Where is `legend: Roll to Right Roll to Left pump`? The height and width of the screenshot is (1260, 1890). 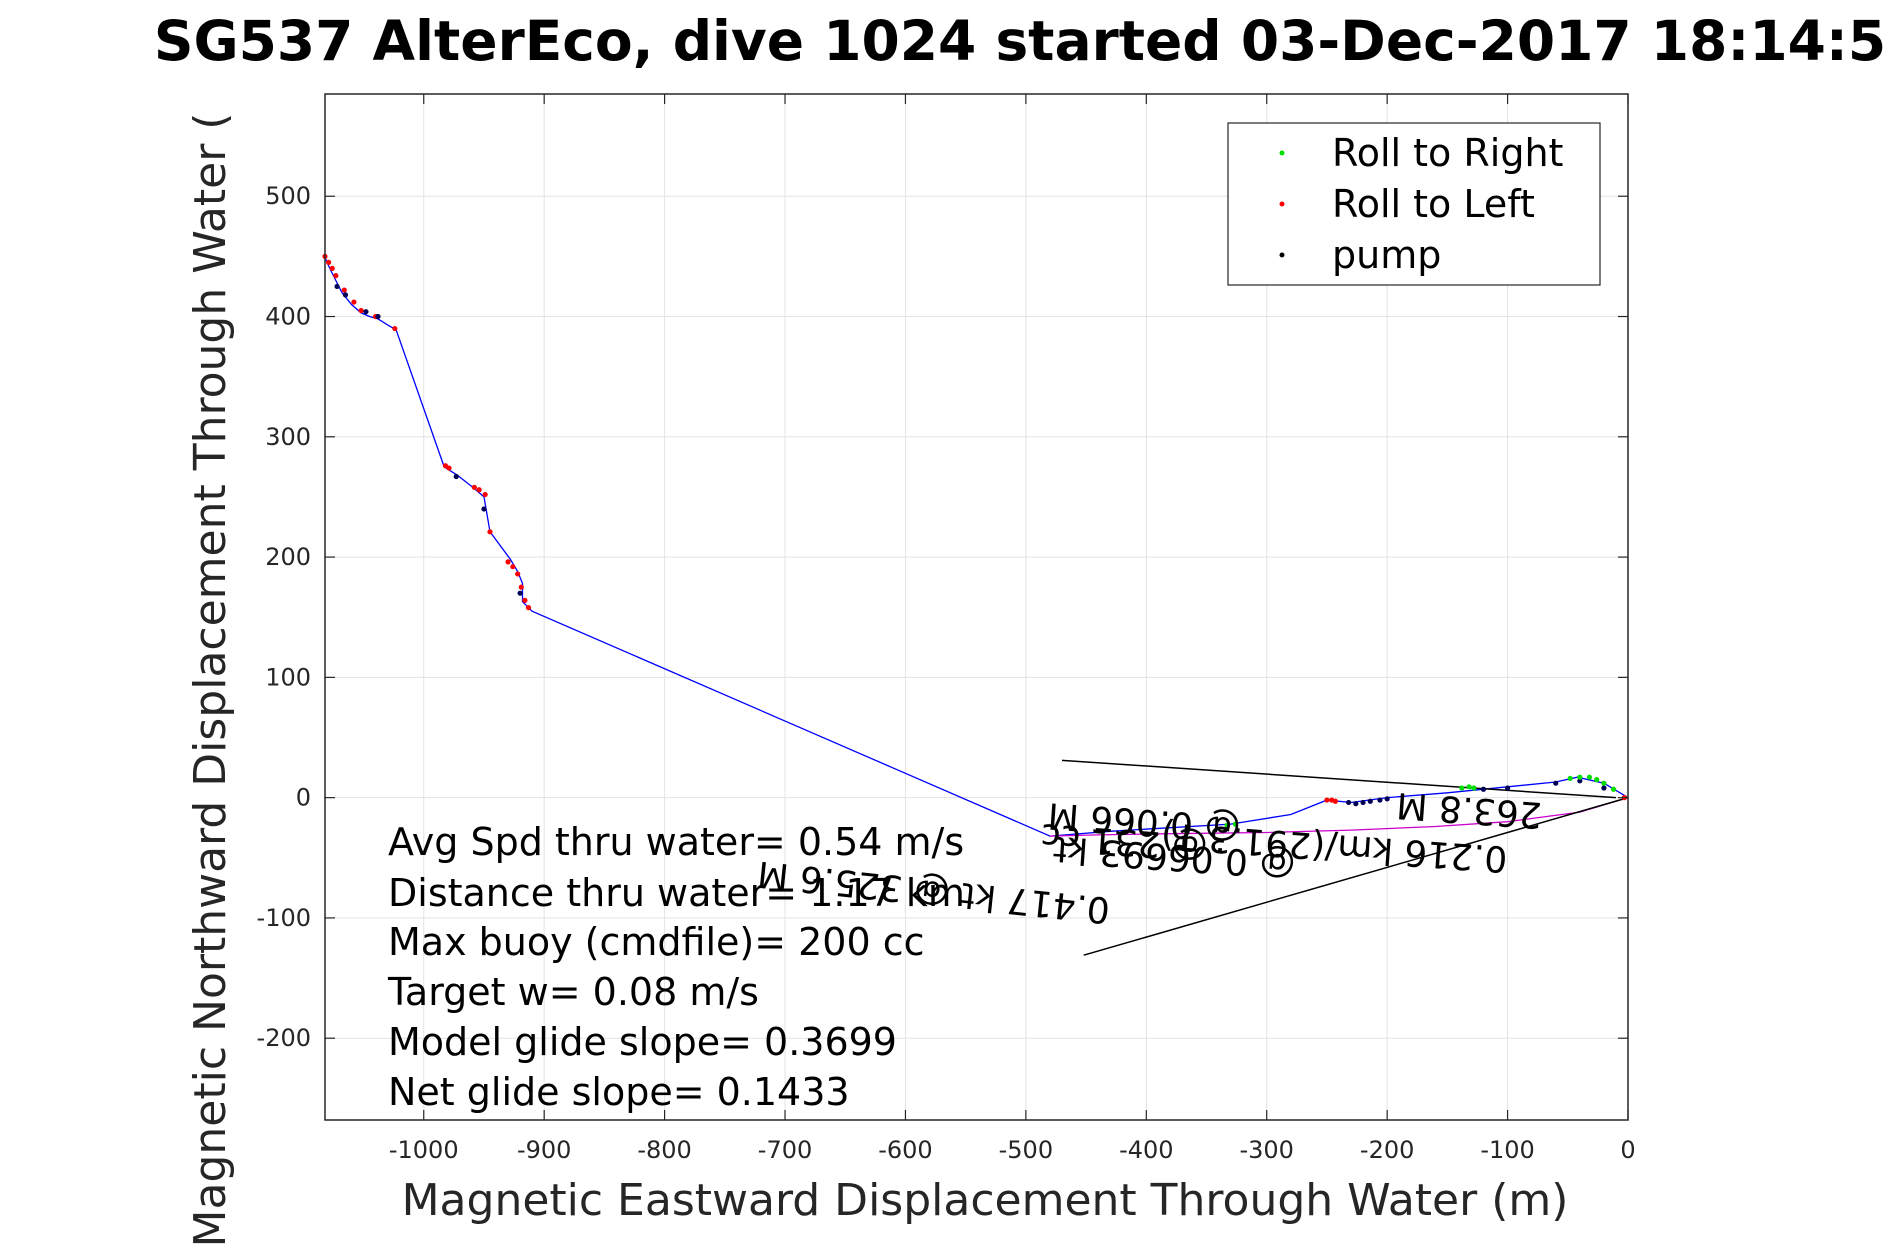 legend: Roll to Right Roll to Left pump is located at coordinates (1414, 204).